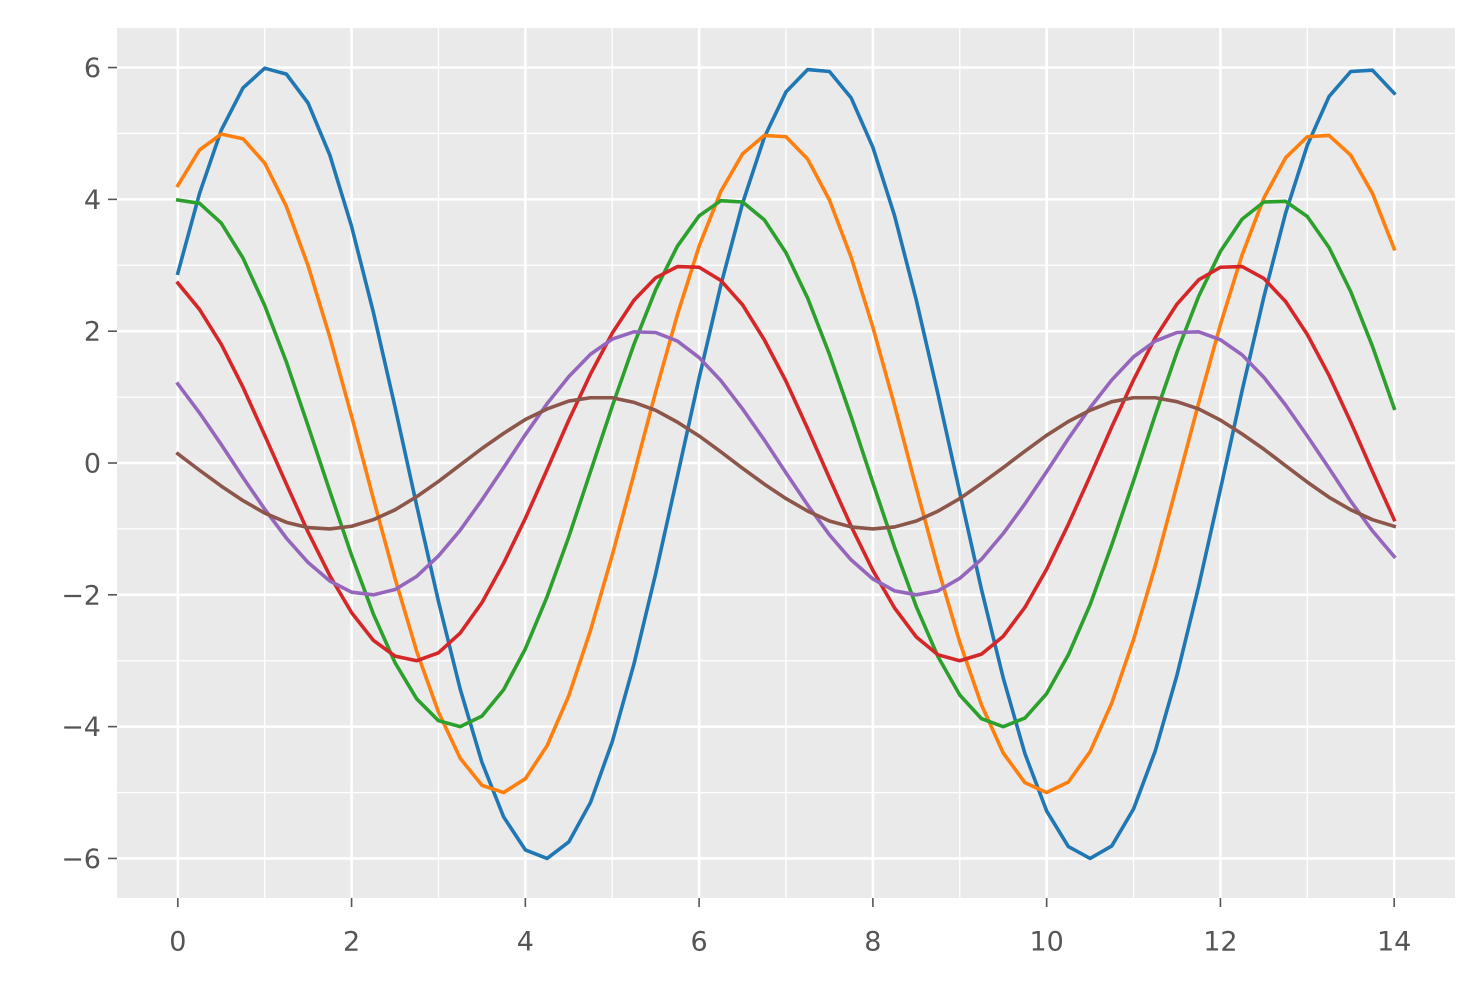 The image size is (1483, 995). What do you see at coordinates (351, 942) in the screenshot?
I see `x-tick-label: 2` at bounding box center [351, 942].